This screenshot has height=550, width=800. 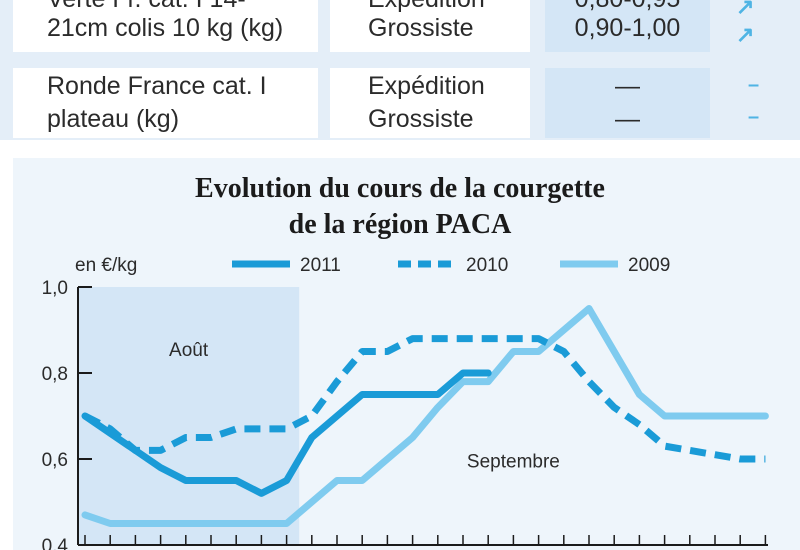 I want to click on legend-label-2010: 2010, so click(x=487, y=265).